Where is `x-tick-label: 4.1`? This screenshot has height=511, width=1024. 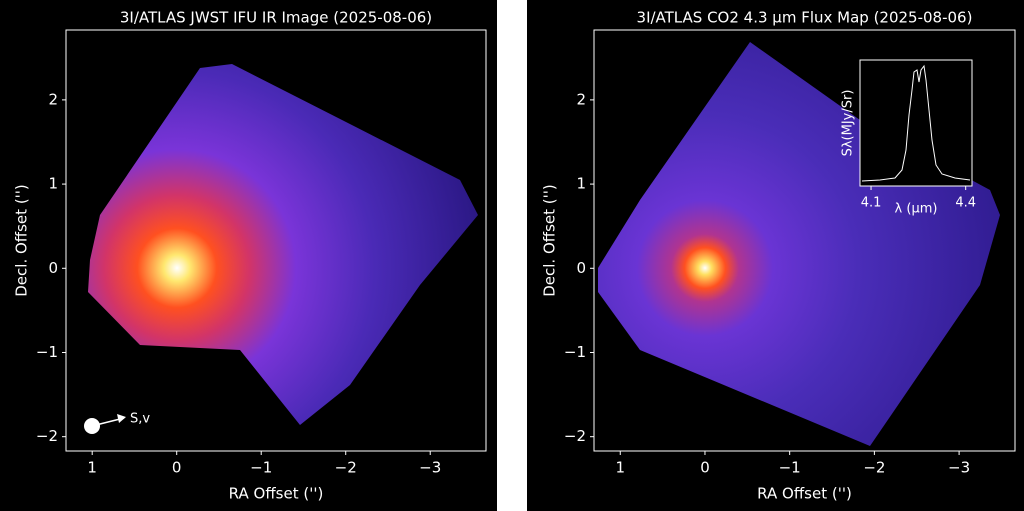 x-tick-label: 4.1 is located at coordinates (871, 203).